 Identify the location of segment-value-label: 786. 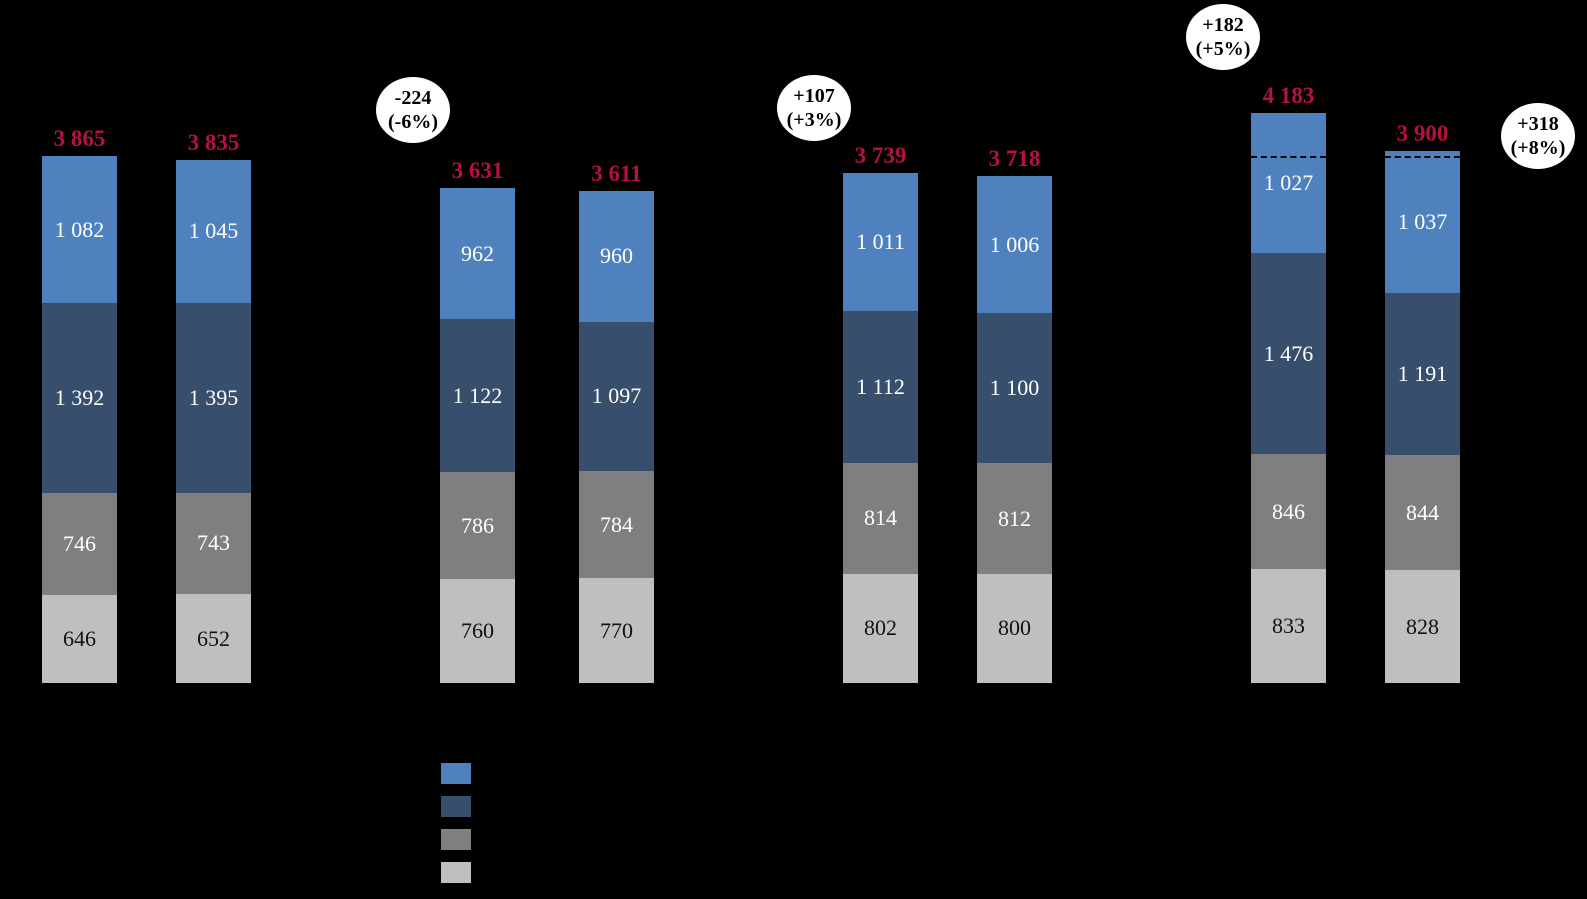
(477, 525).